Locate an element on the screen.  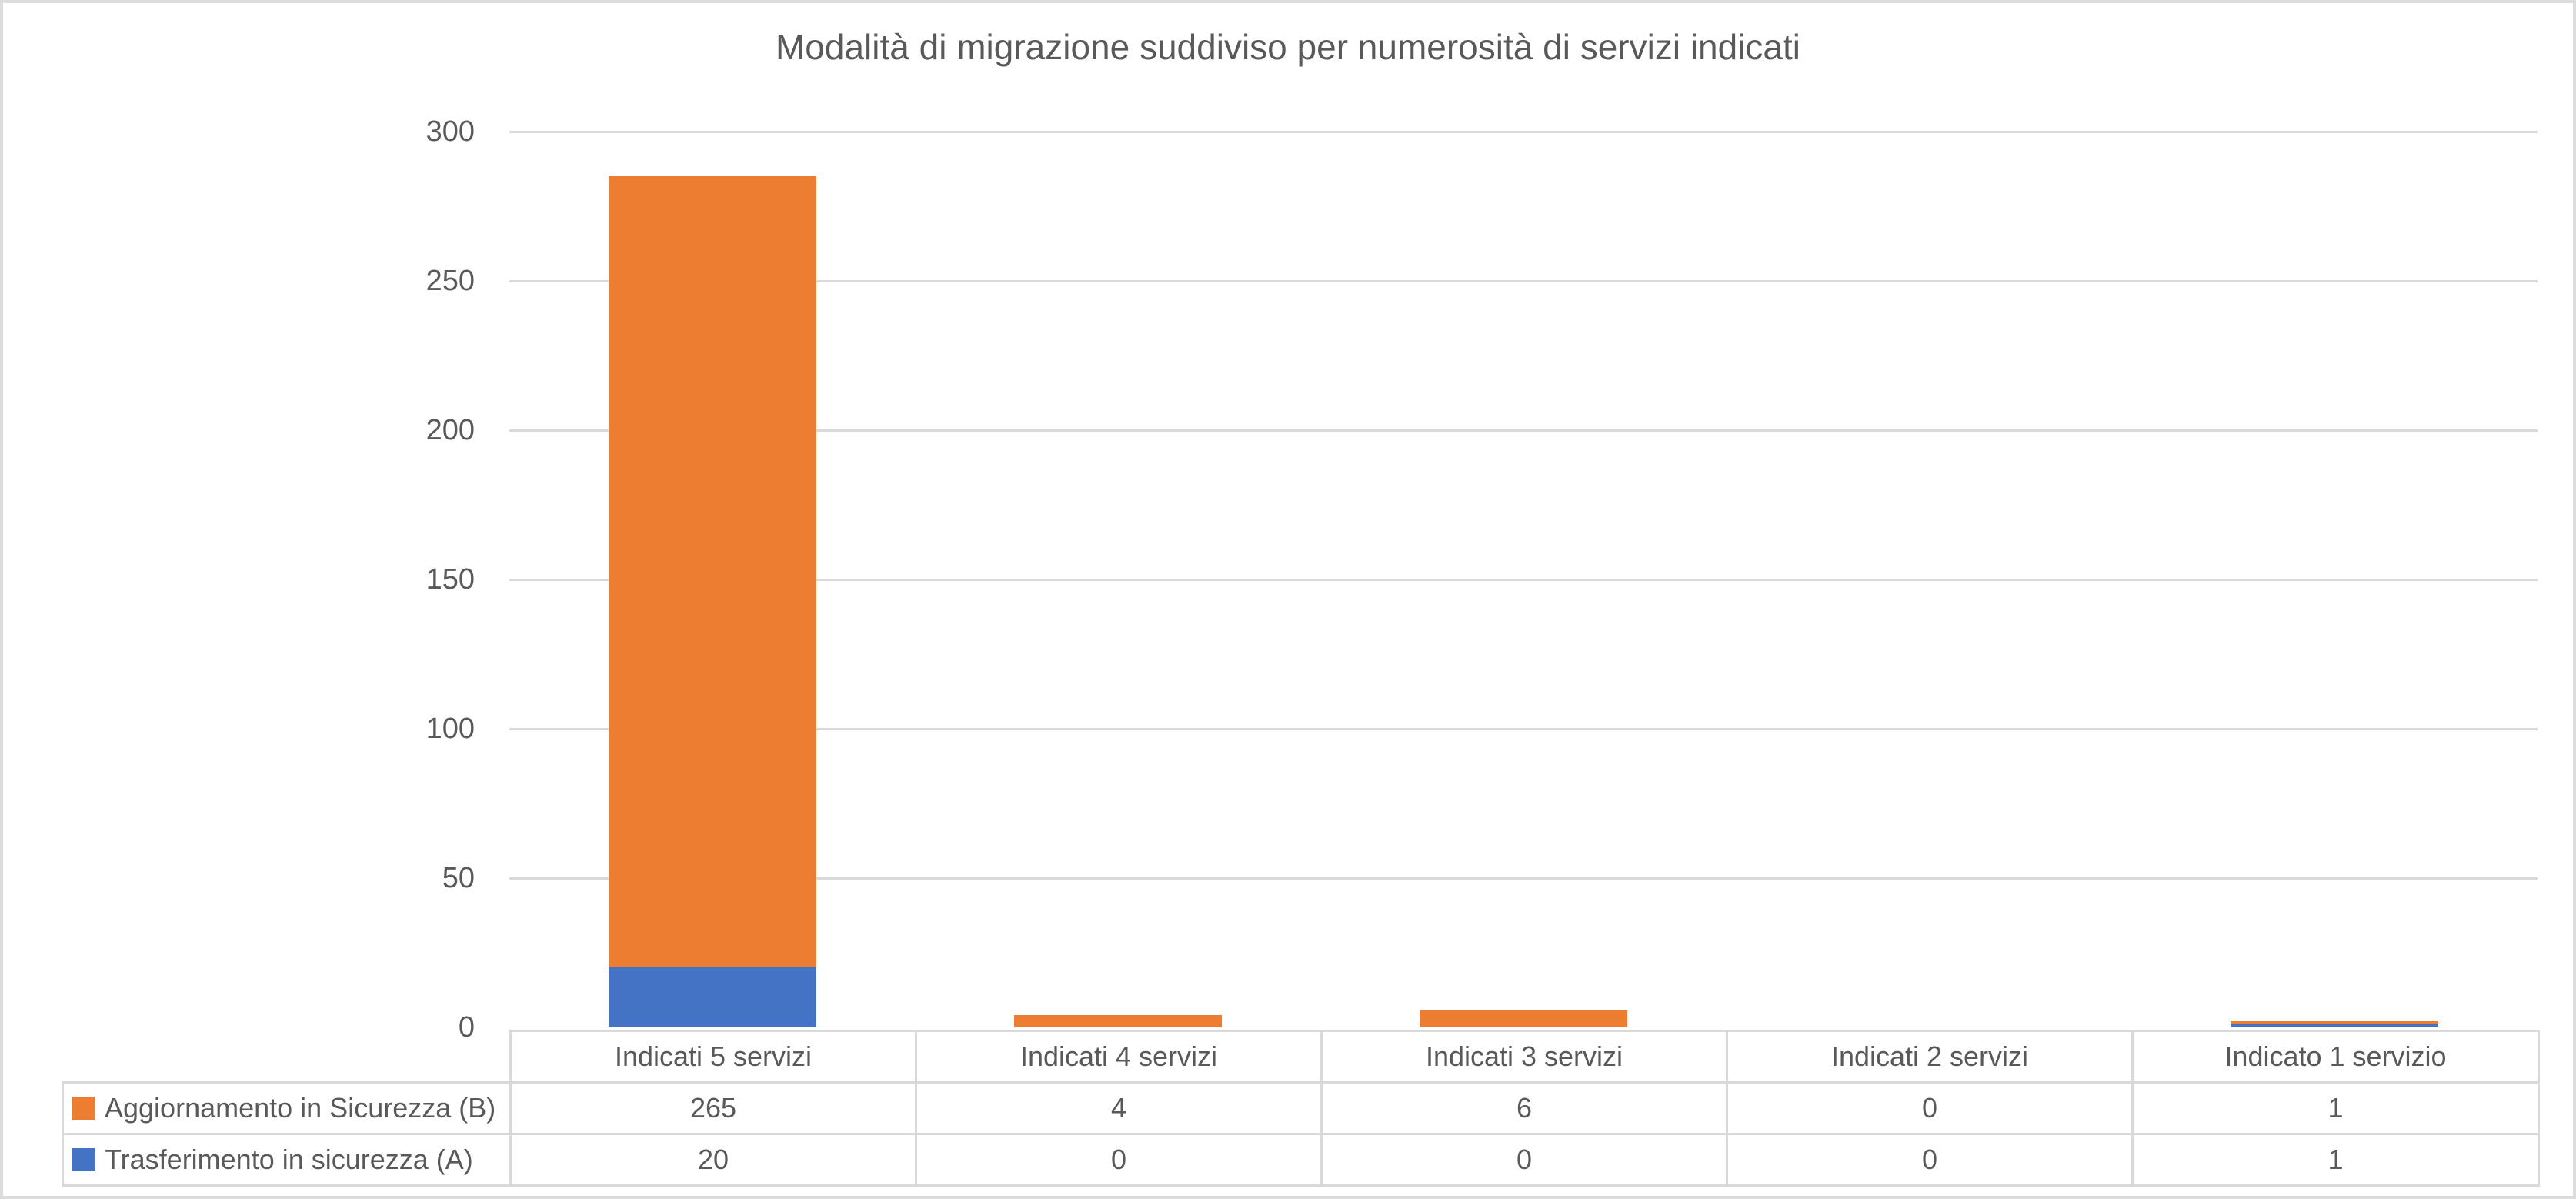
category-header-cell: Indicati 5 servizi is located at coordinates (713, 1057).